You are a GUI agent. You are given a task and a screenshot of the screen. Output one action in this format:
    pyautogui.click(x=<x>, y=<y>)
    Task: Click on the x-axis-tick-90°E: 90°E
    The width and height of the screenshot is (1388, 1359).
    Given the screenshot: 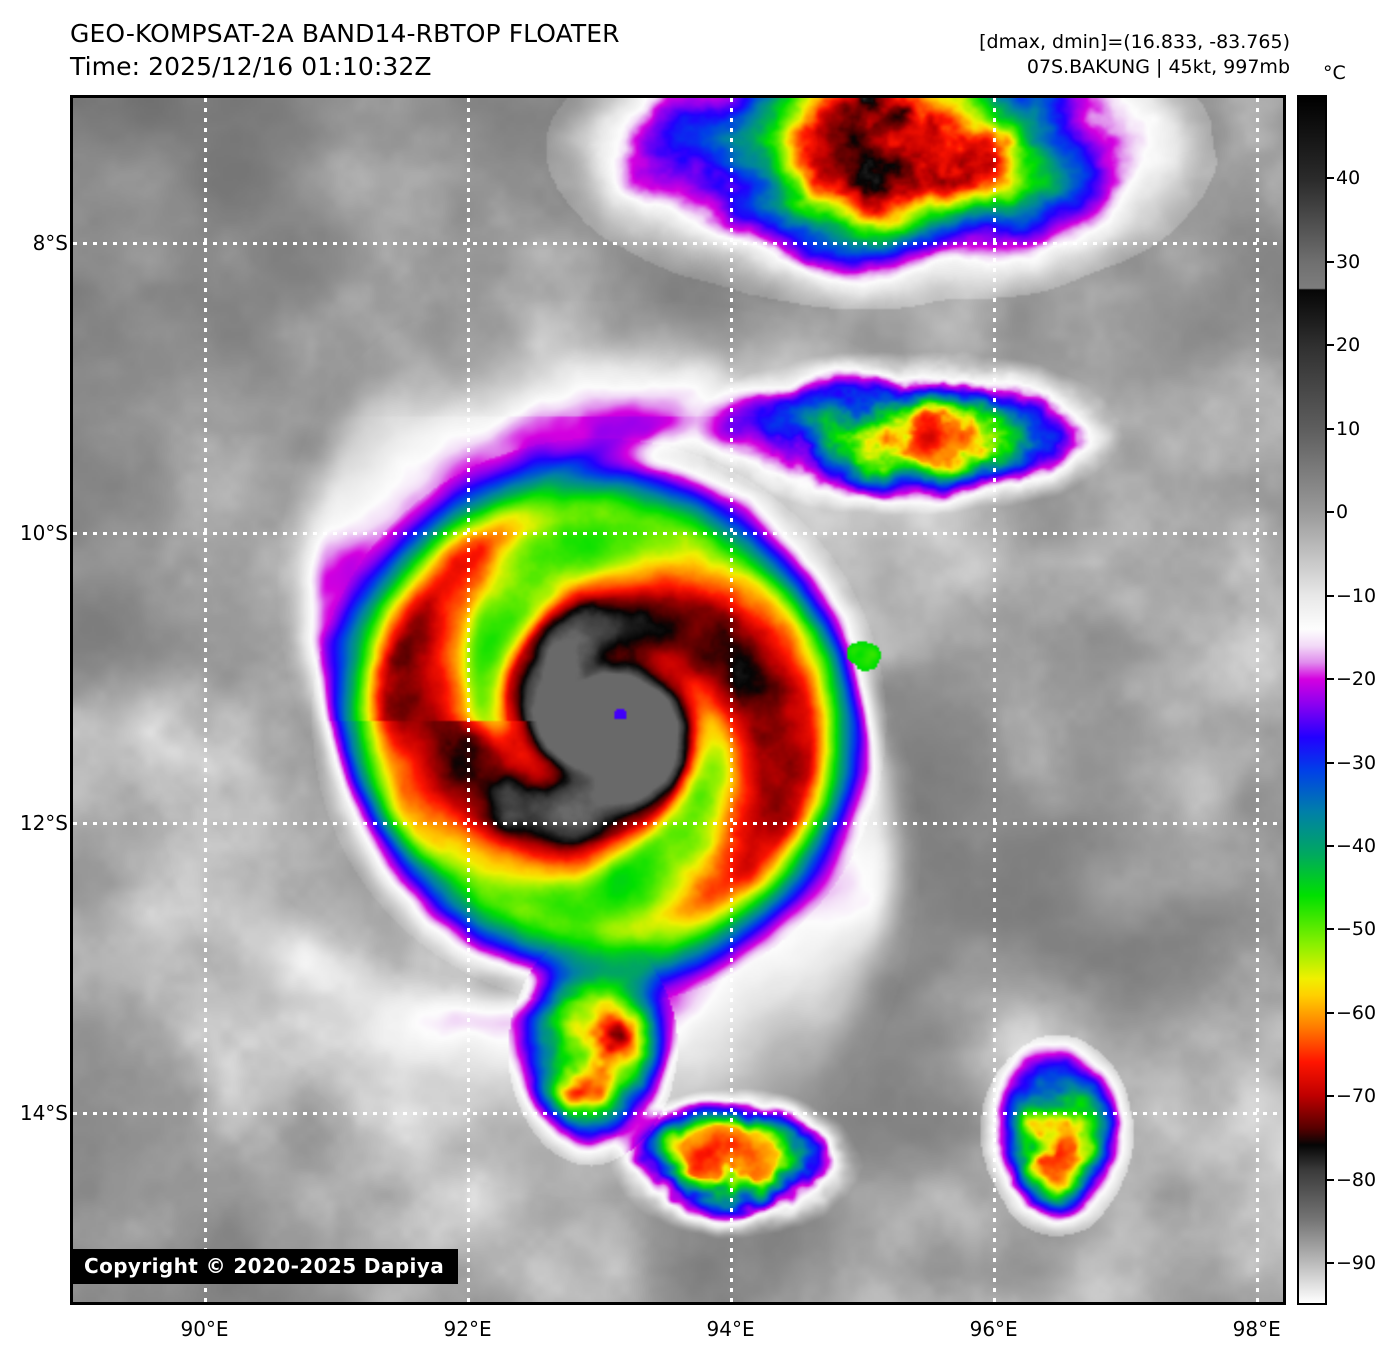 What is the action you would take?
    pyautogui.click(x=204, y=1329)
    